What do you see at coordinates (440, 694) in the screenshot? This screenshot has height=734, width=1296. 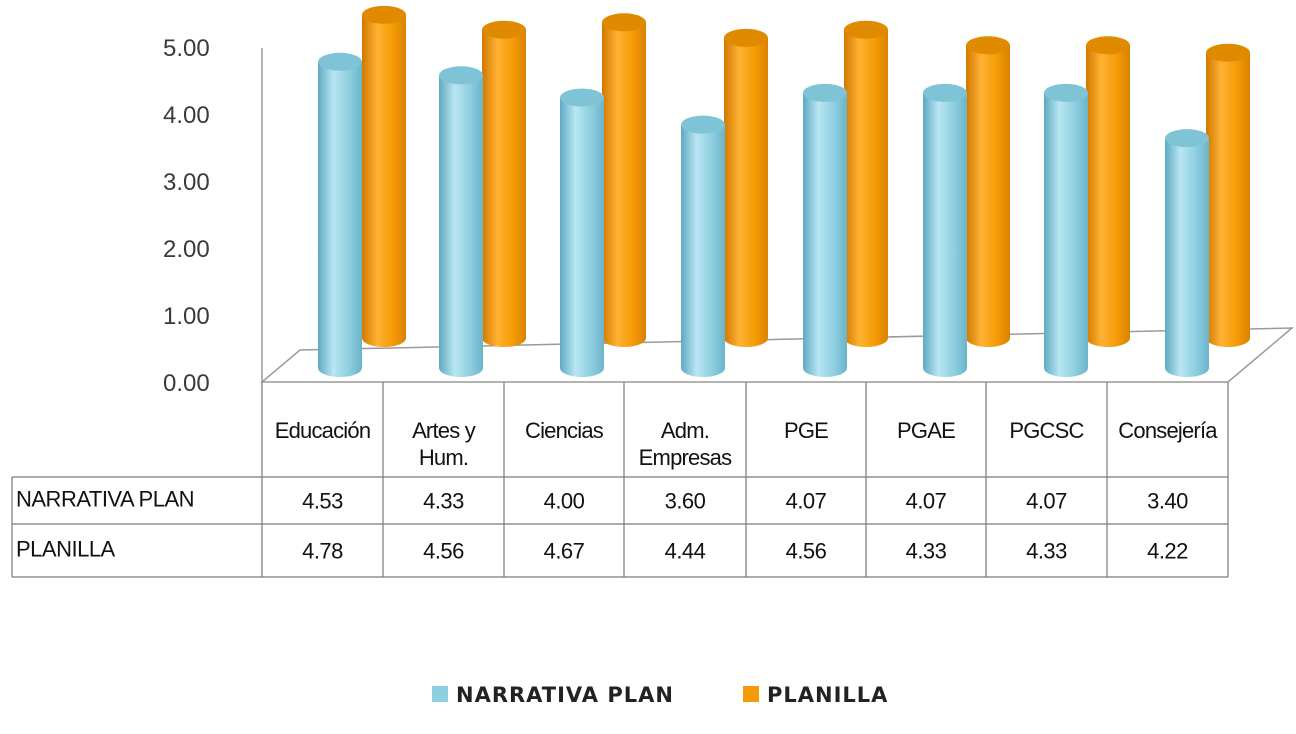 I see `legend-swatch-narrativa` at bounding box center [440, 694].